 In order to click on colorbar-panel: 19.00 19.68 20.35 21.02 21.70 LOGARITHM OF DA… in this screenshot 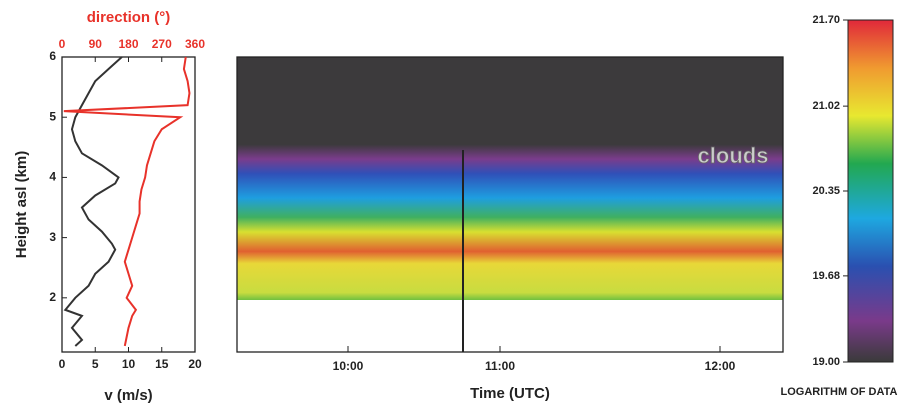, I will do `click(839, 206)`.